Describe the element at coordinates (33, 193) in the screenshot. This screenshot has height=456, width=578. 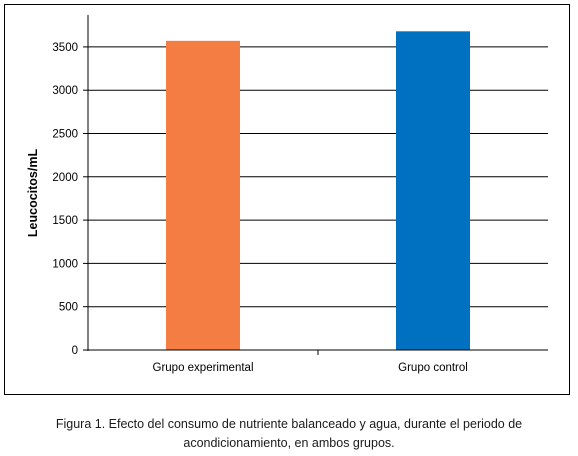
I see `y-axis-title: Leucocitos/mL` at that location.